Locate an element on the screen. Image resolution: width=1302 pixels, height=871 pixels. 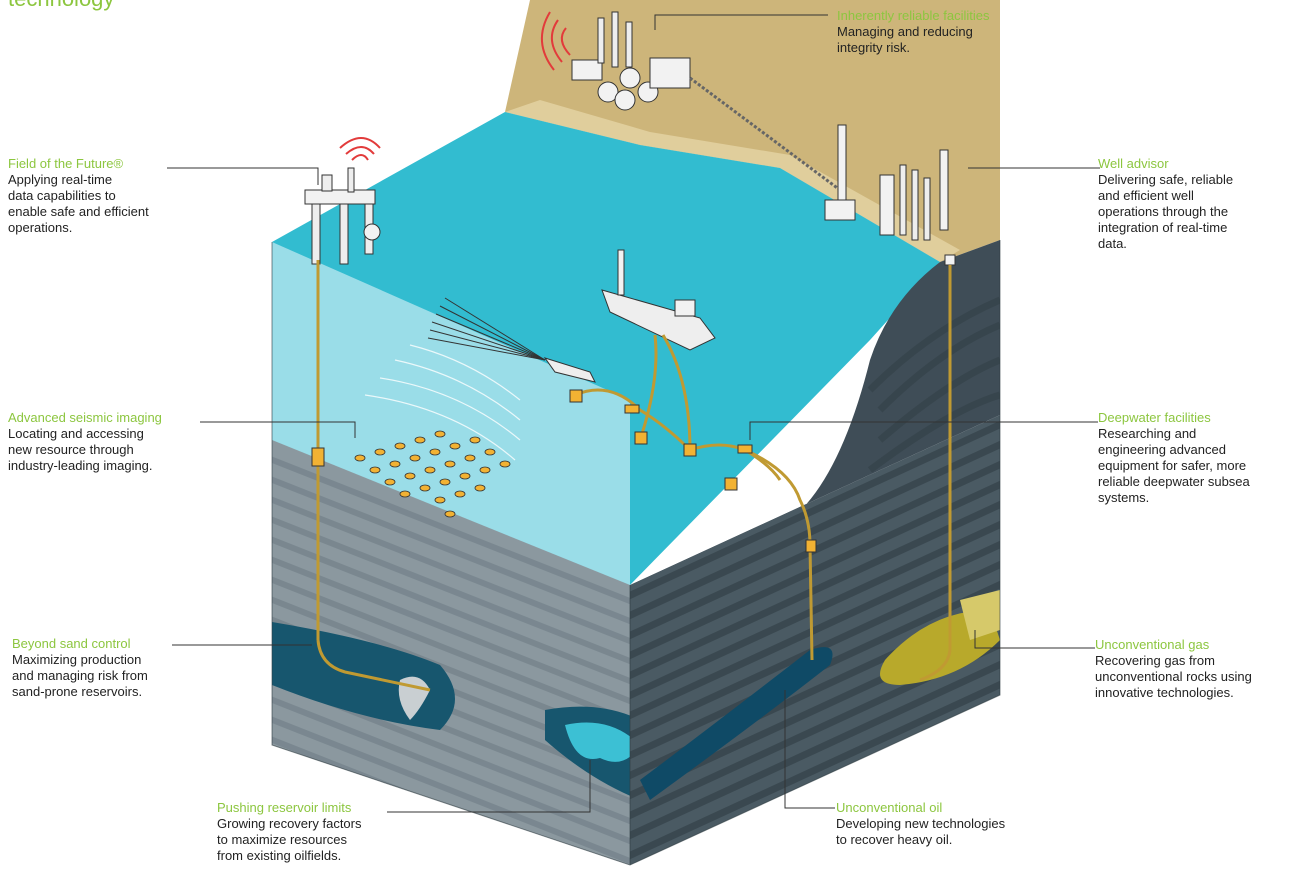
callout-line: and efficient well is located at coordinates (1146, 195).